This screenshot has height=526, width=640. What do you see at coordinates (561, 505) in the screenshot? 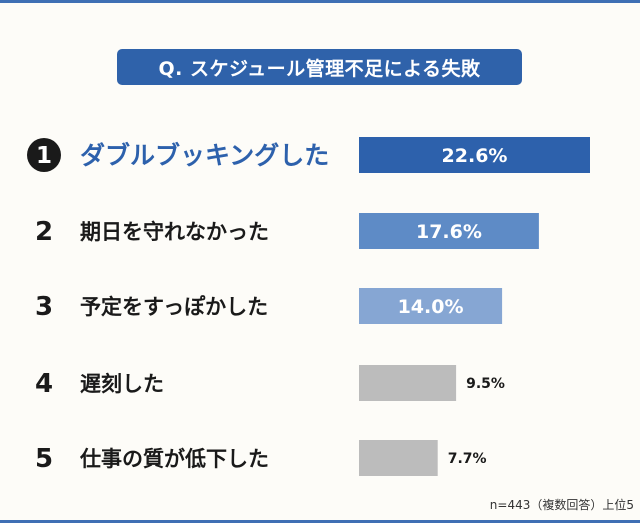
I see `footnote: n=443（複数回答）上位5` at bounding box center [561, 505].